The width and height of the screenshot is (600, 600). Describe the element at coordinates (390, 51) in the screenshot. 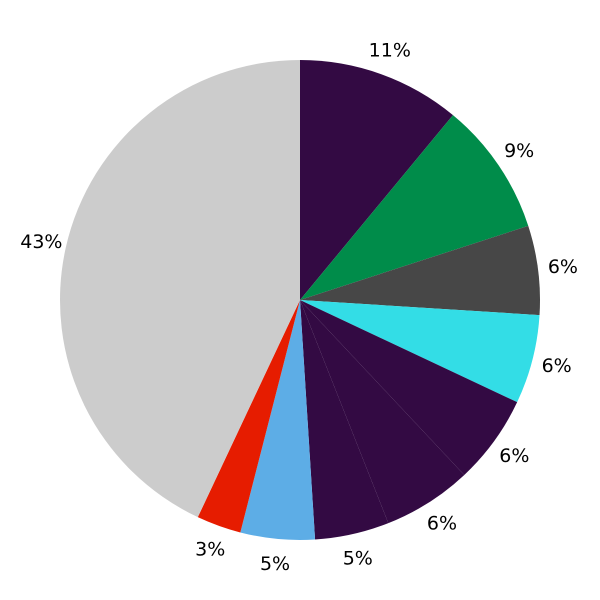

I see `slice-label: 11%` at that location.